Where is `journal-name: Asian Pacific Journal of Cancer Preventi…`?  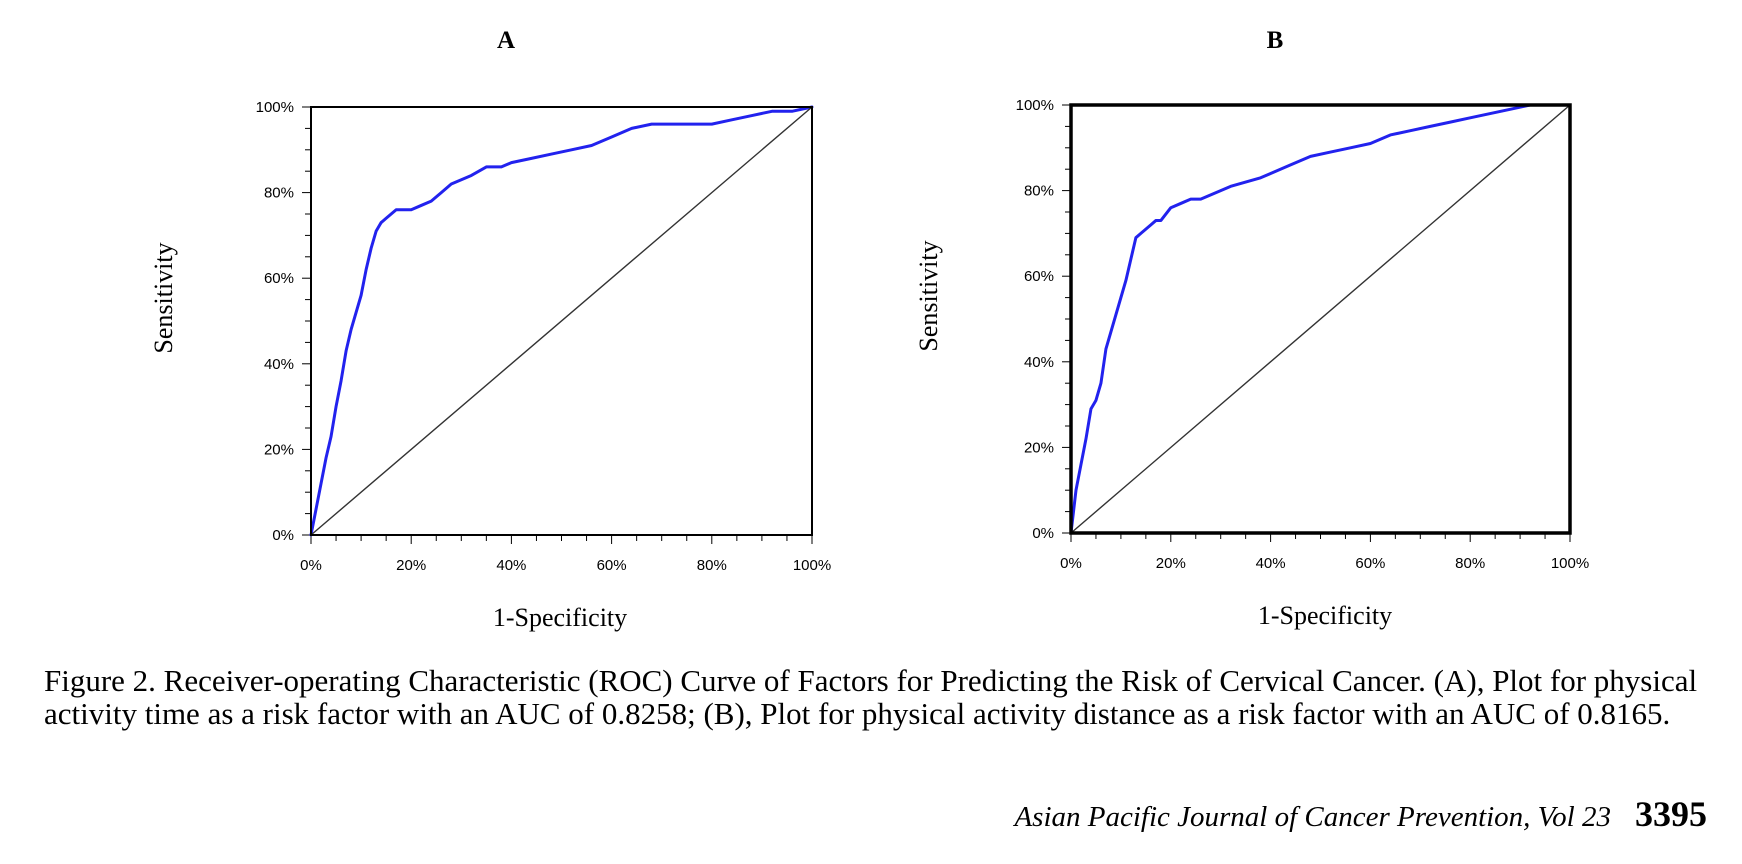
journal-name: Asian Pacific Journal of Cancer Preventi… is located at coordinates (1312, 817).